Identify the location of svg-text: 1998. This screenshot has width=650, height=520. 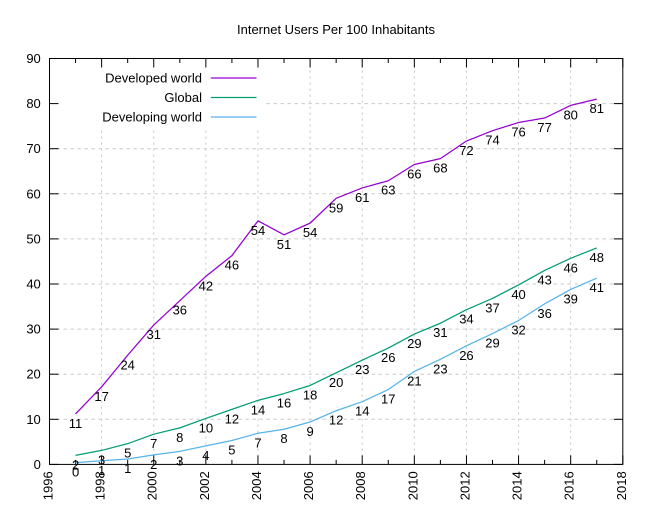
(100, 485).